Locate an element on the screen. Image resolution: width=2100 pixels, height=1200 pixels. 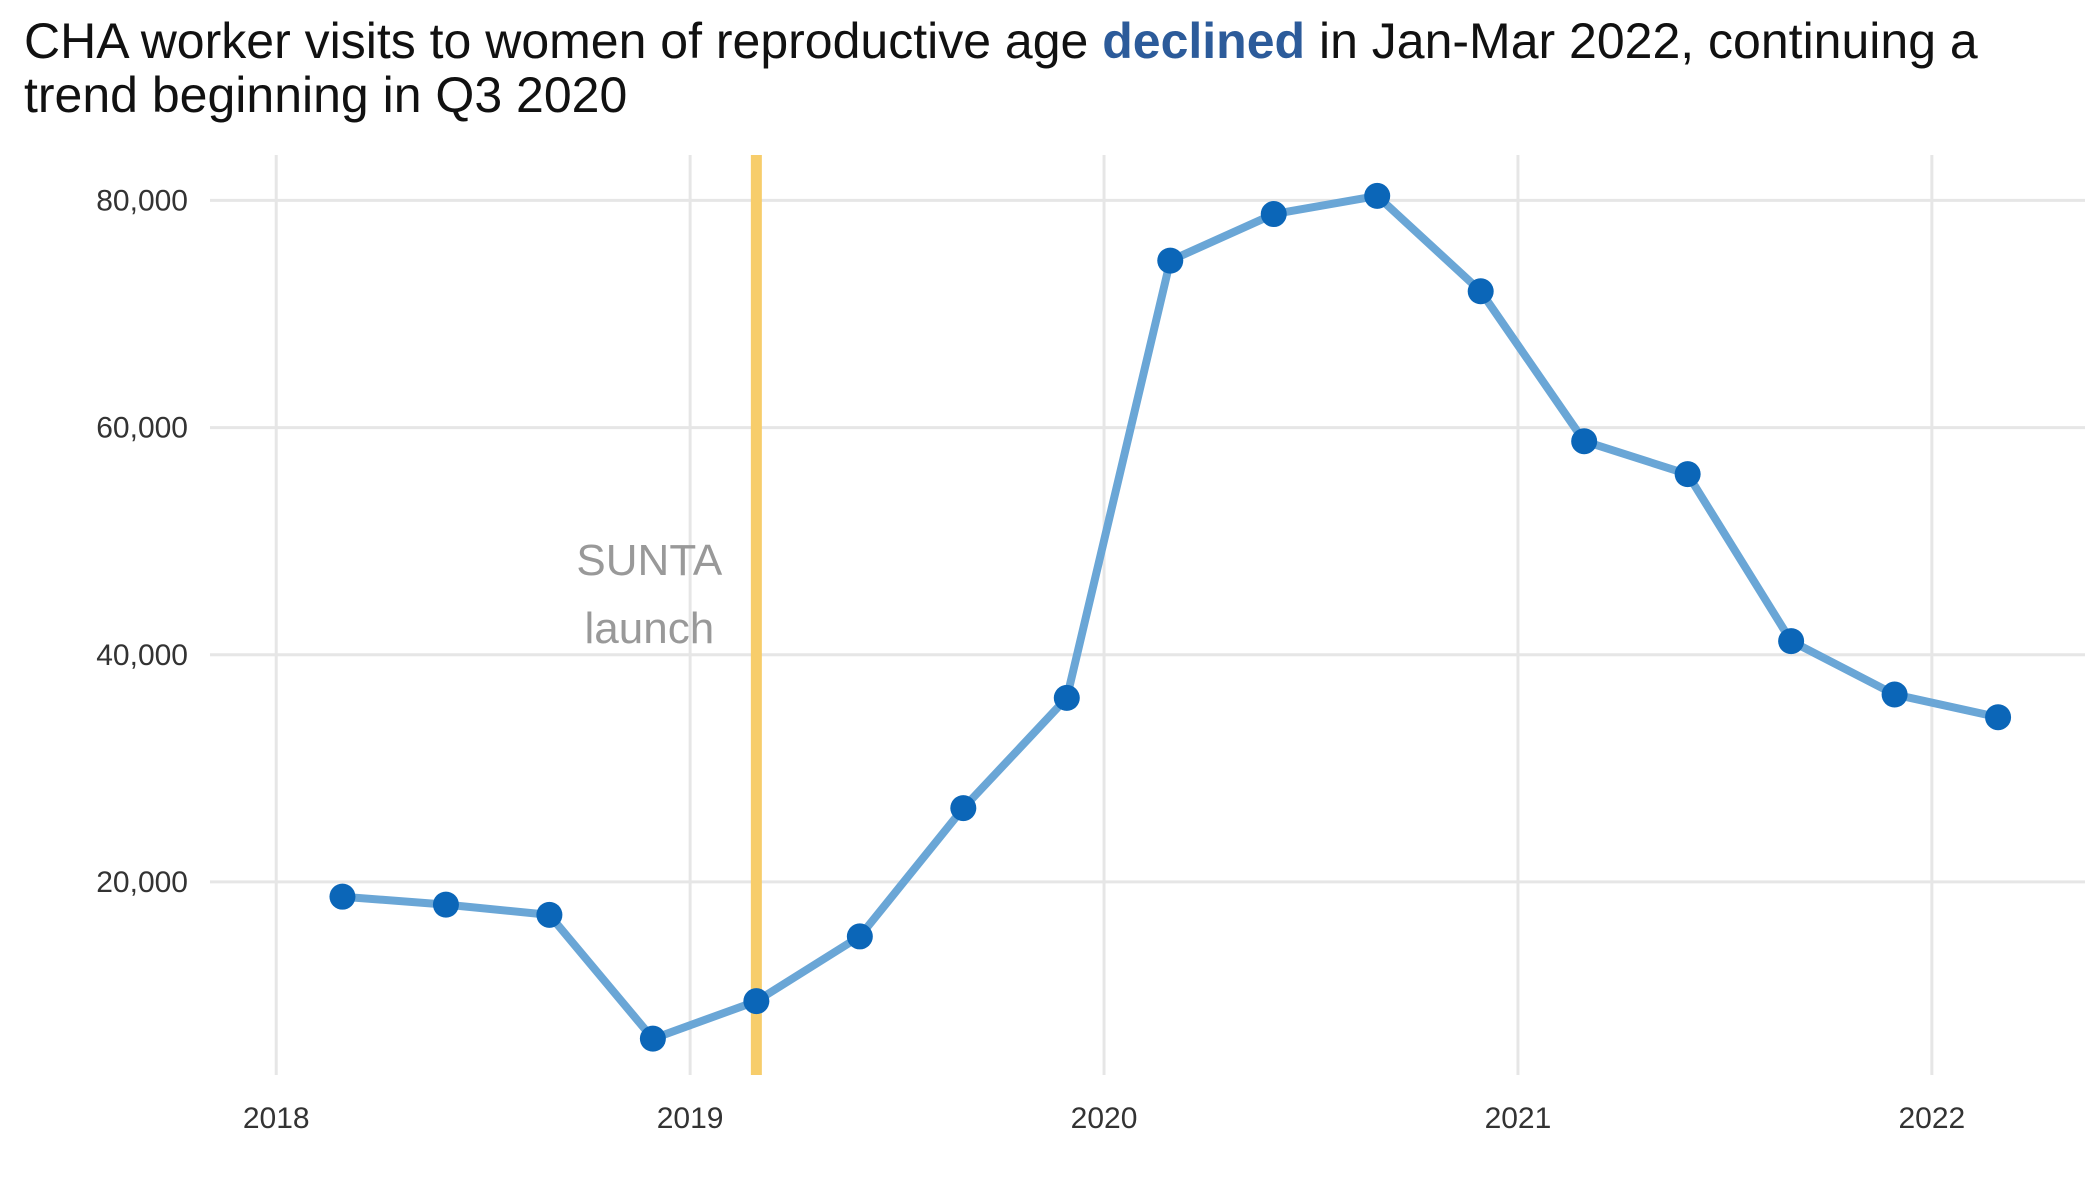
y-tick-label: 80,000 is located at coordinates (142, 200).